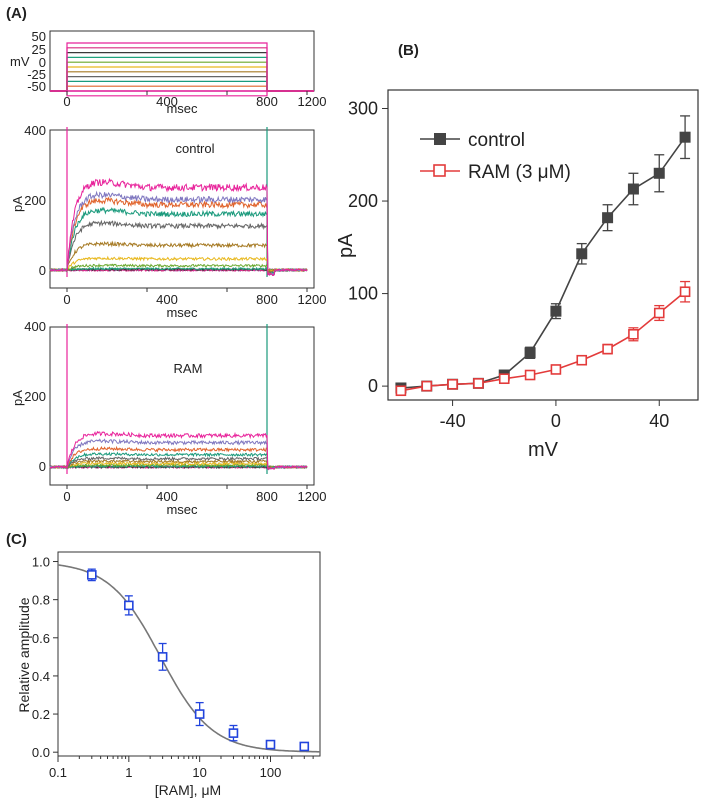 The height and width of the screenshot is (804, 709). What do you see at coordinates (167, 496) in the screenshot?
I see `rxtick: 400` at bounding box center [167, 496].